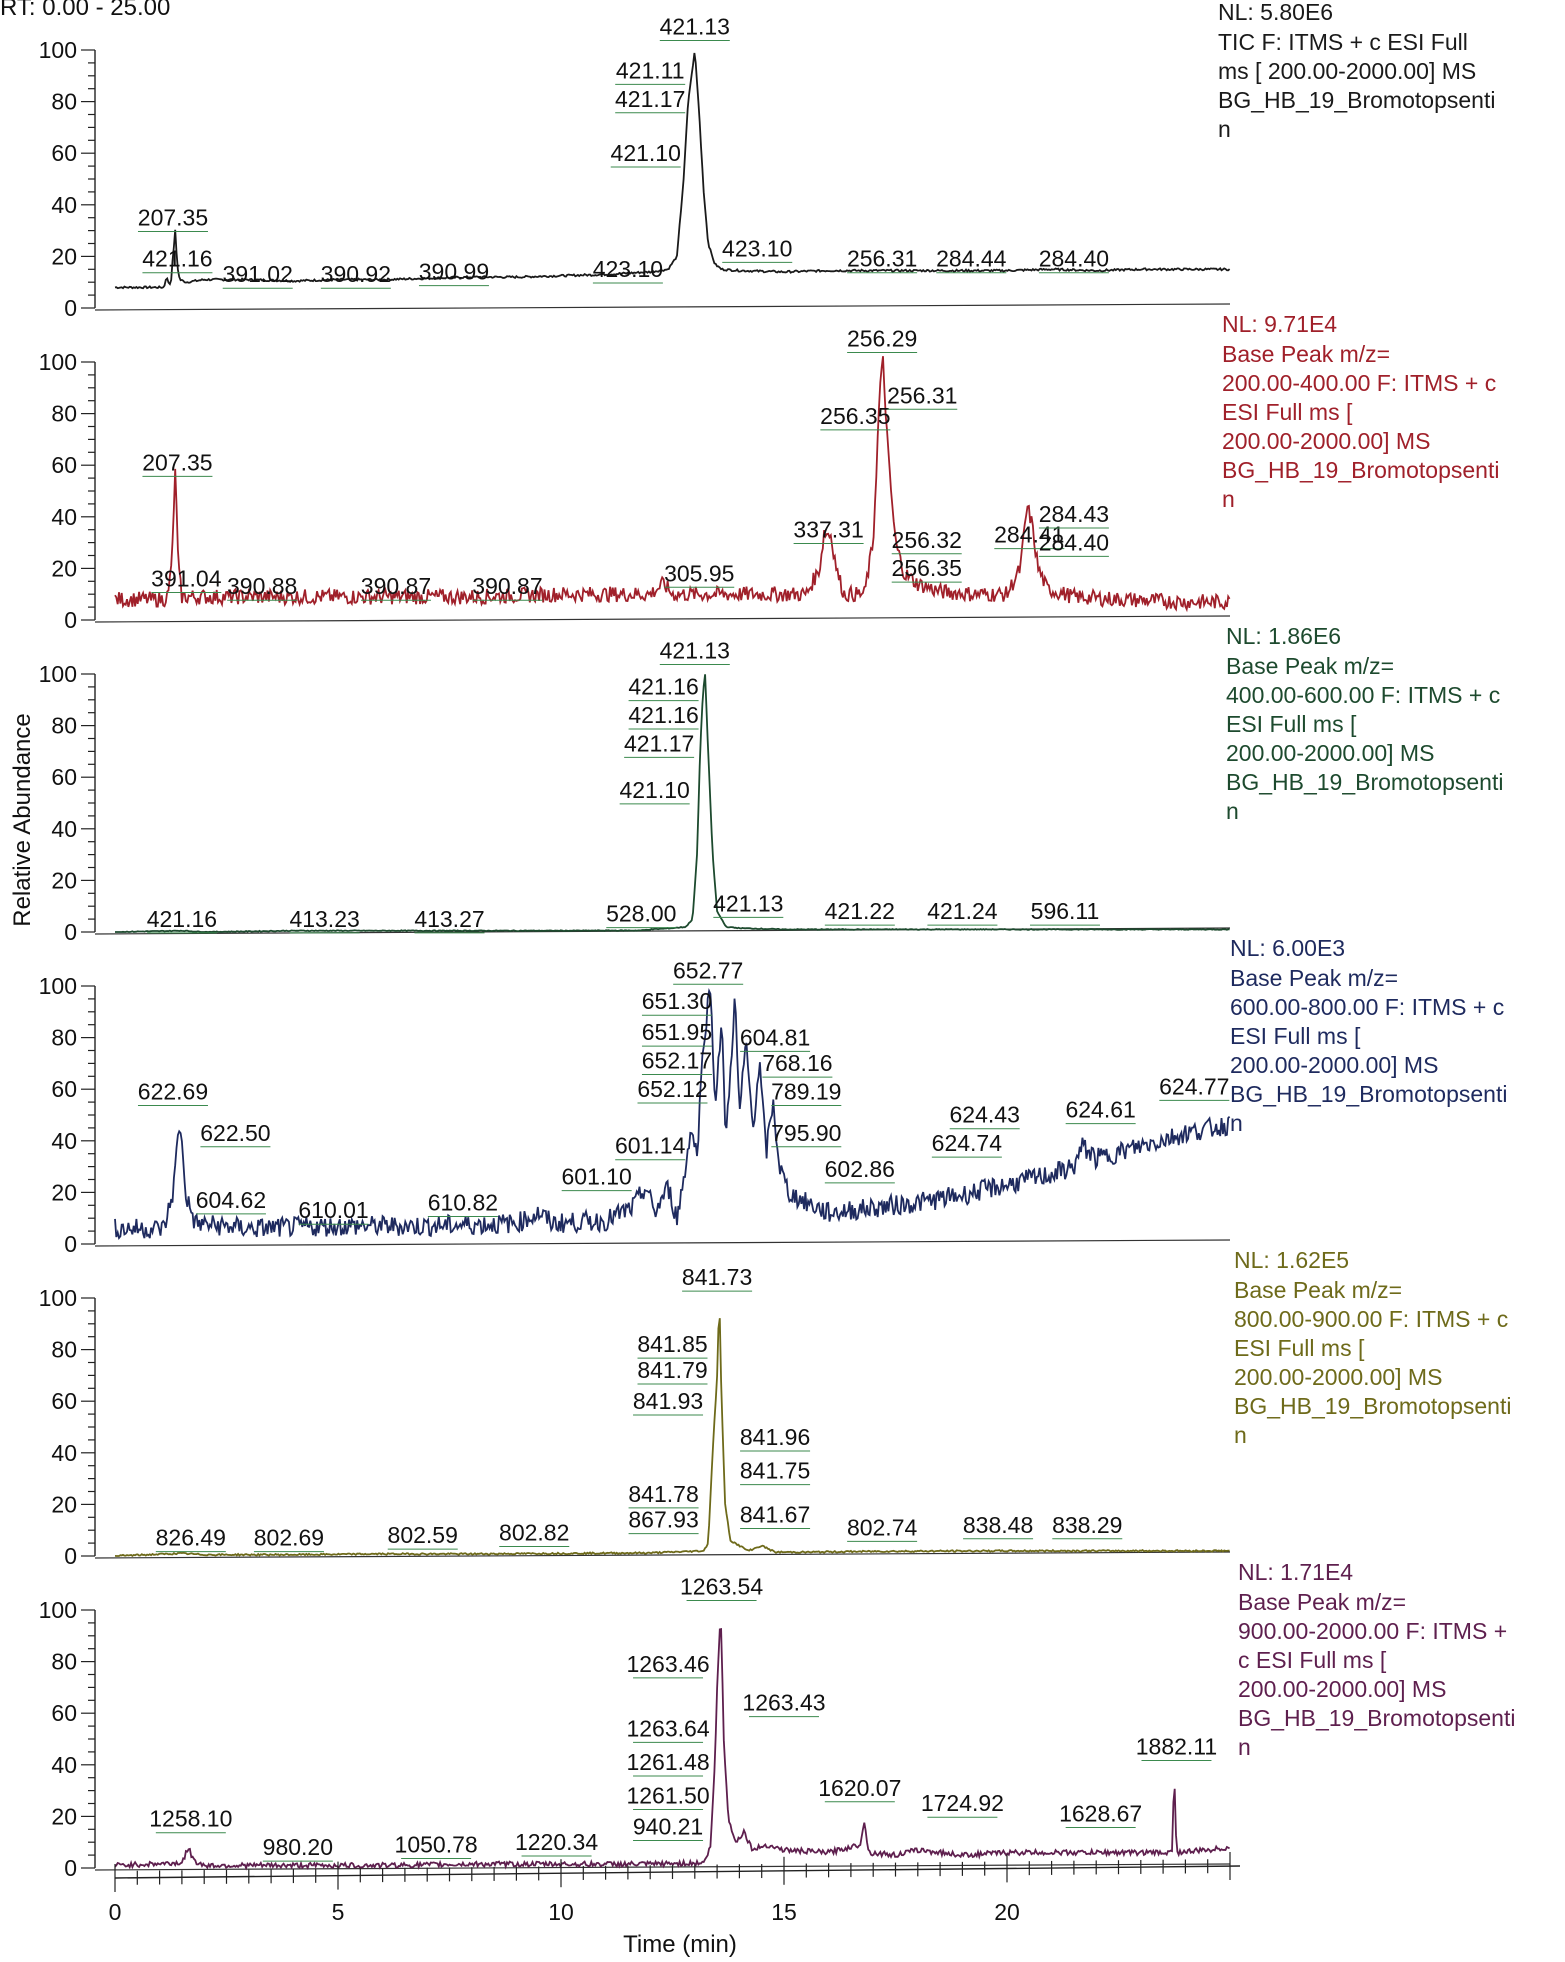 This screenshot has width=1565, height=1962. What do you see at coordinates (1029, 535) in the screenshot?
I see `peak-label: 284.41` at bounding box center [1029, 535].